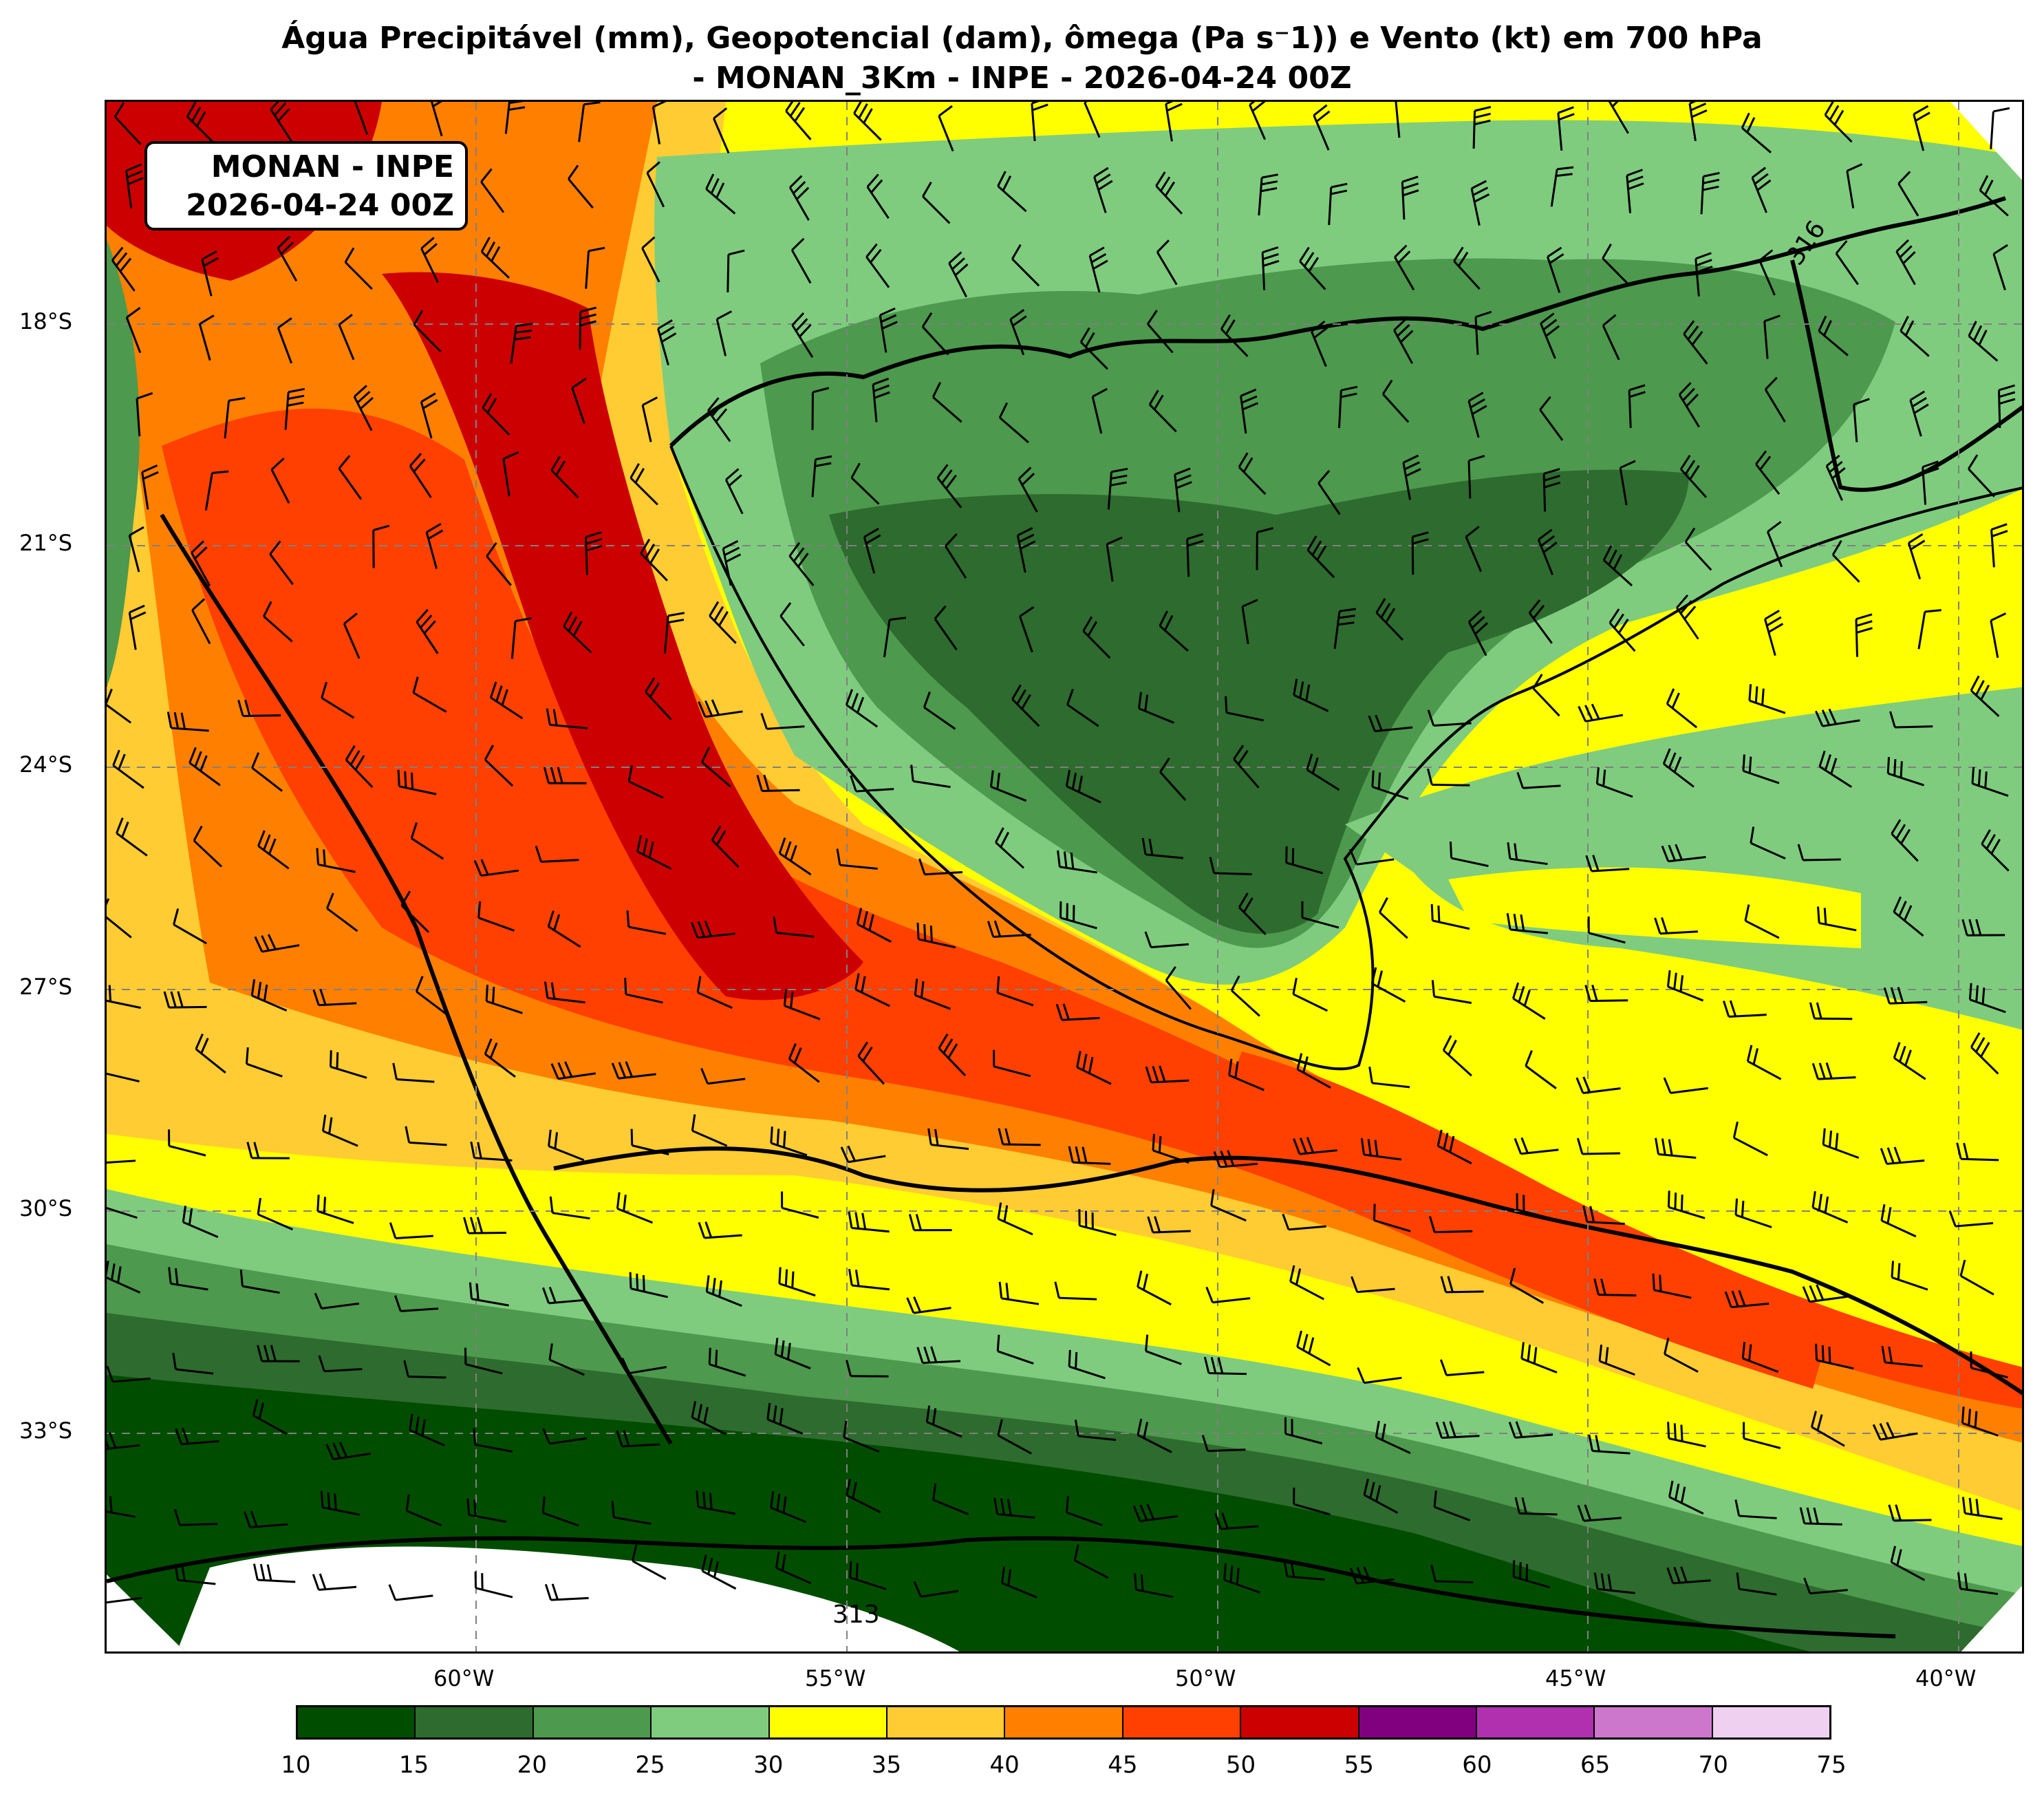 This screenshot has width=2044, height=1807. Describe the element at coordinates (46, 764) in the screenshot. I see `lat-tick-label: 24°S` at that location.